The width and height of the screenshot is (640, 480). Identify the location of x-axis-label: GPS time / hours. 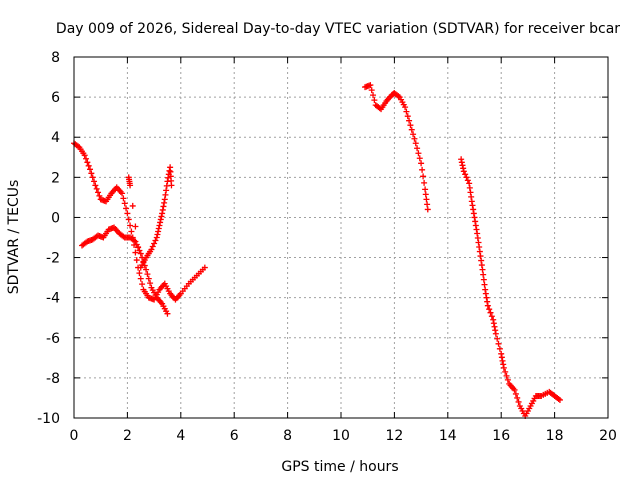
(339, 467).